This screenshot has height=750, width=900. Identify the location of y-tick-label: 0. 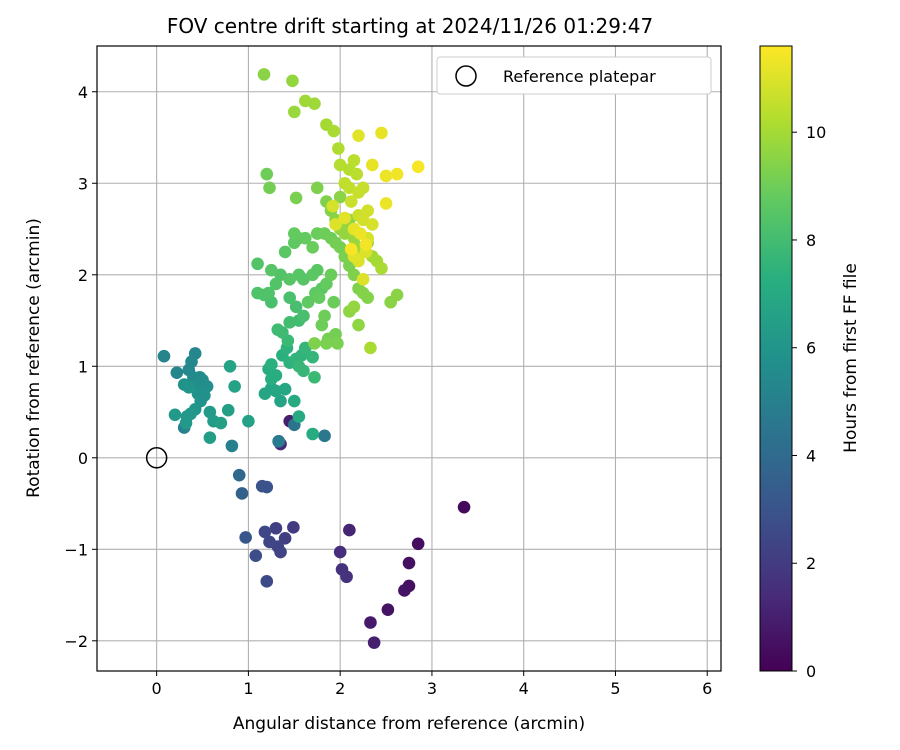
(83, 458).